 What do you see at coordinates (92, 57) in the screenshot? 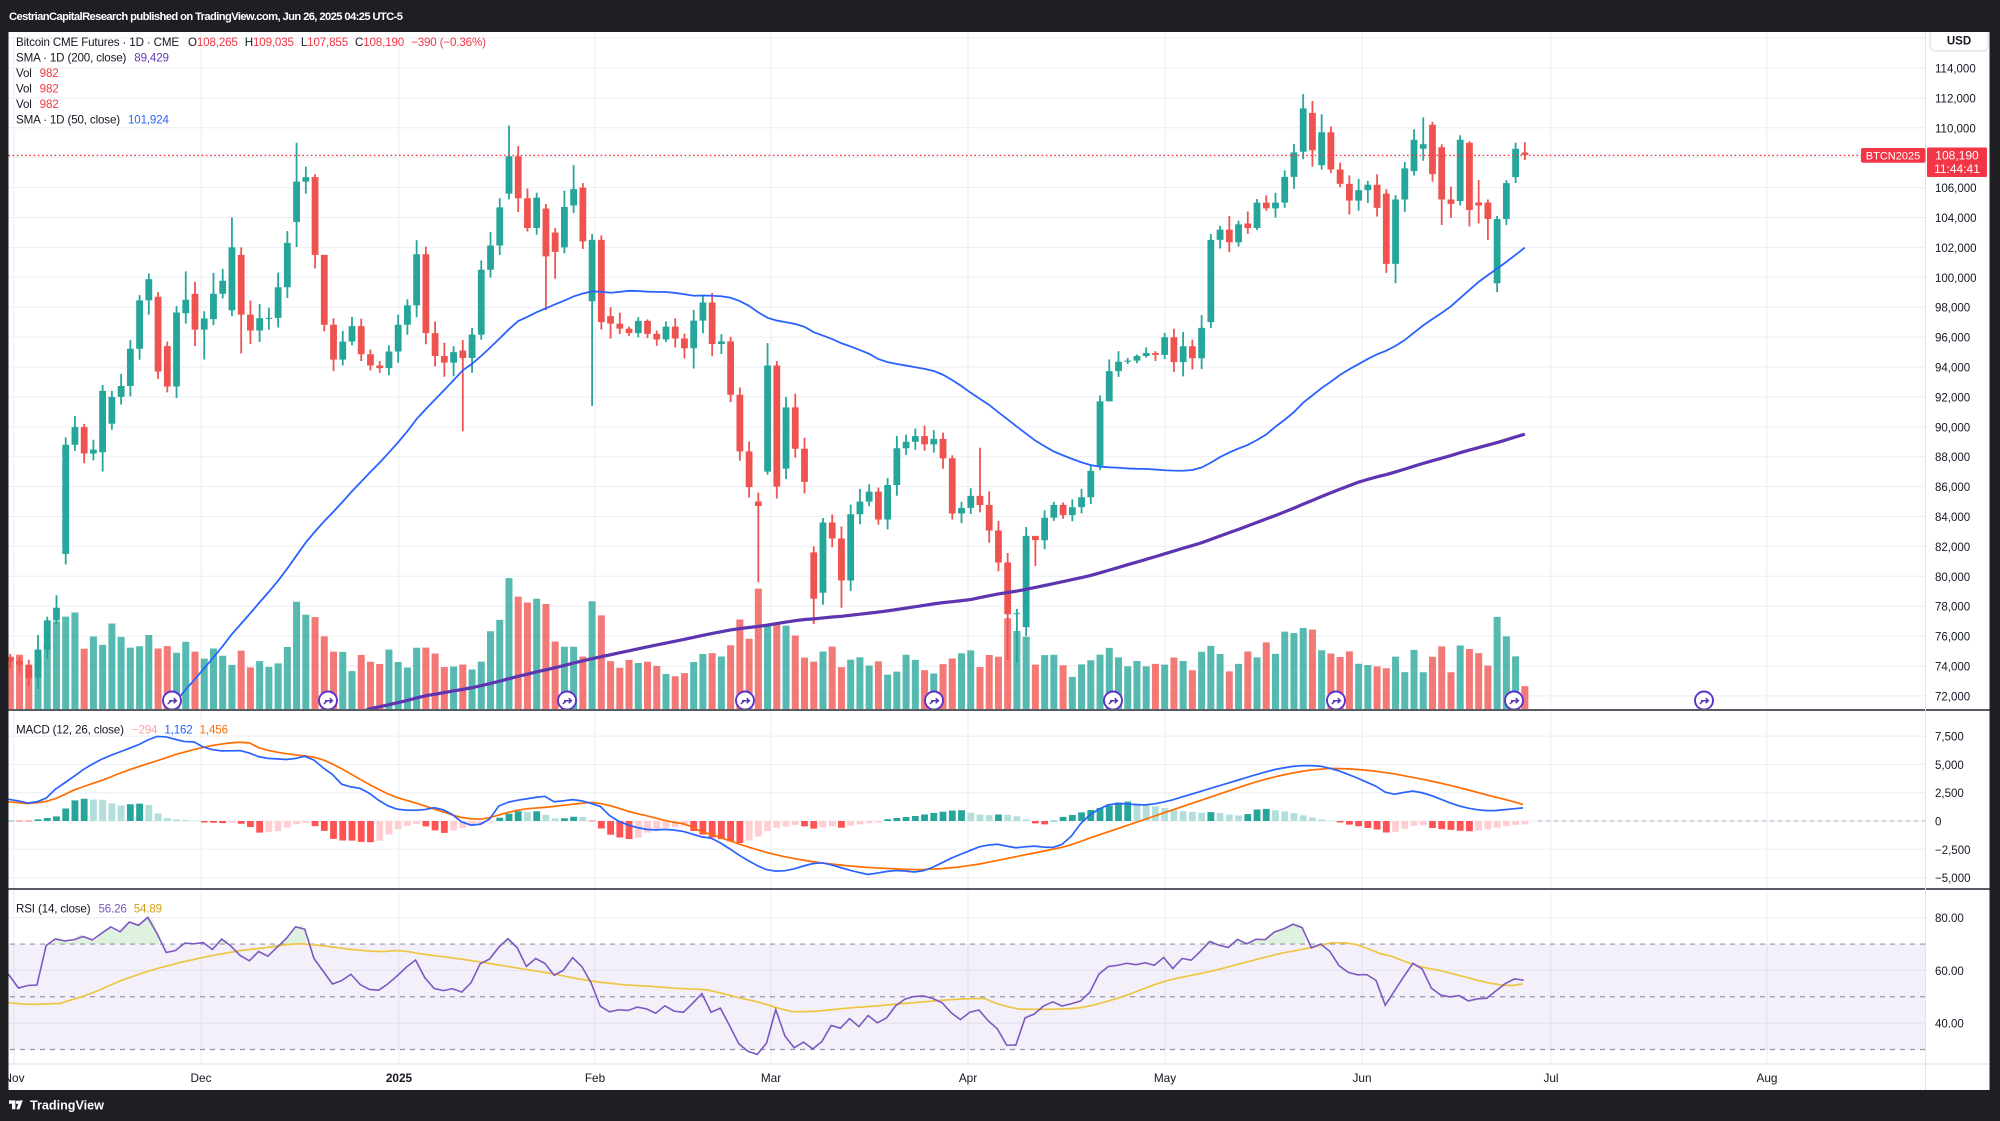
I see `svg-text:SMA · 1D (200, close)89,429: SMA · 1D (200, close) 89,429` at bounding box center [92, 57].